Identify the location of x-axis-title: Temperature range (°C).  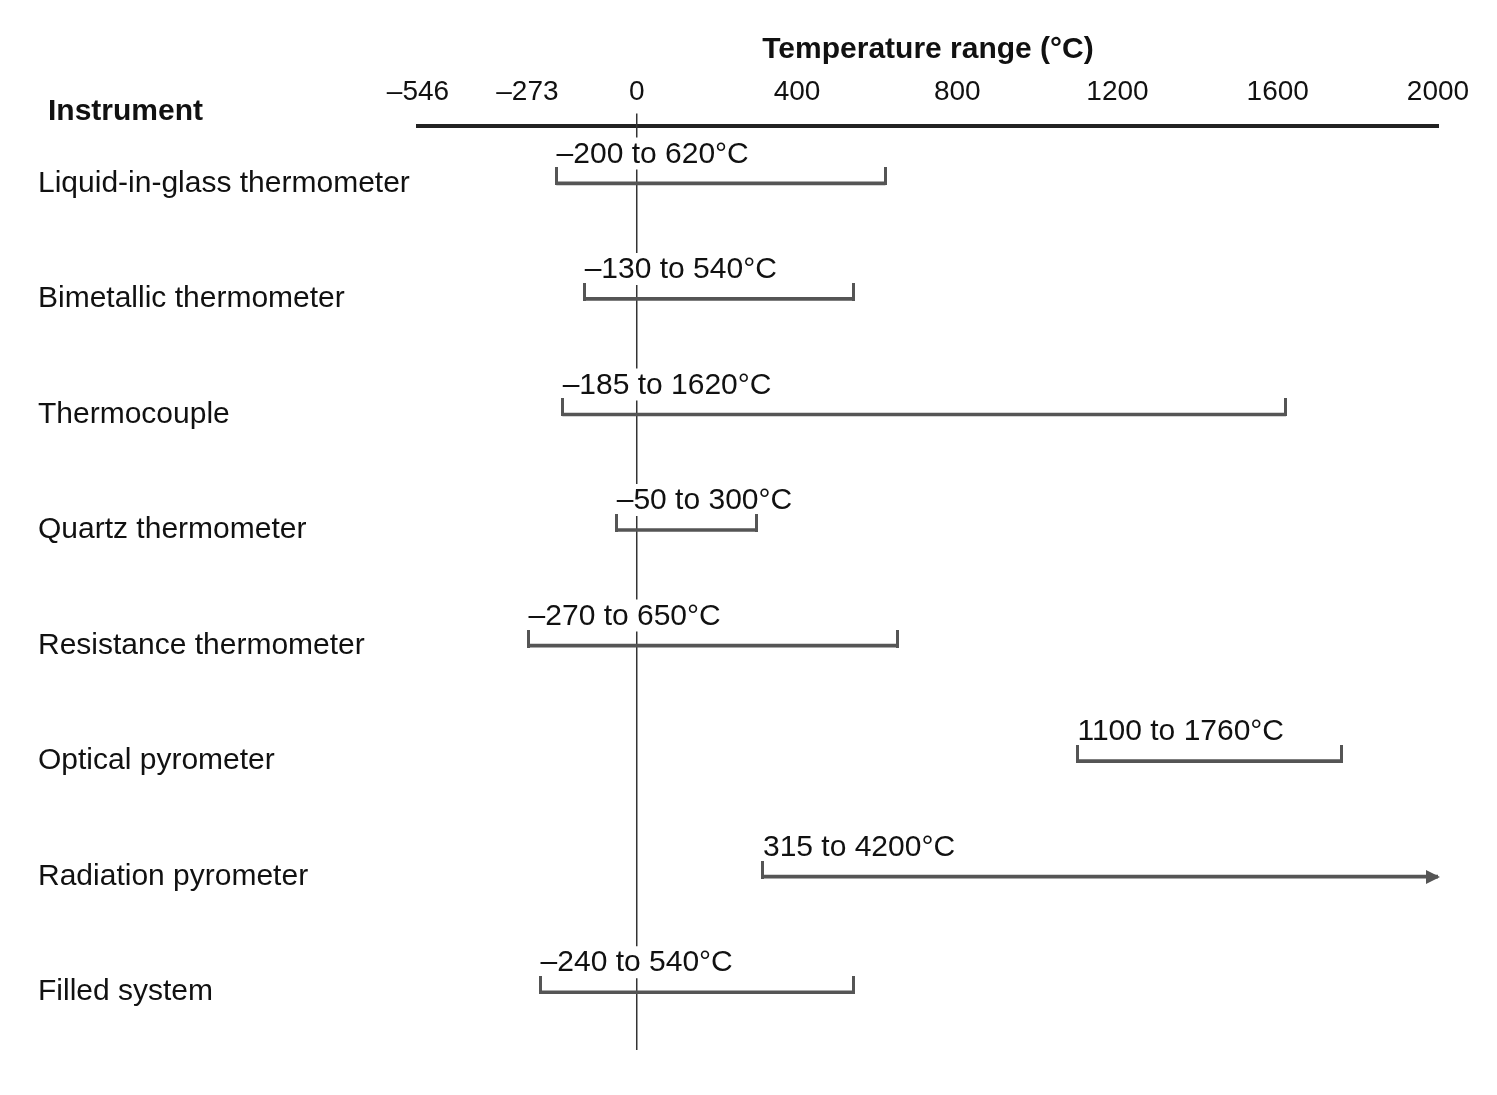
(928, 48).